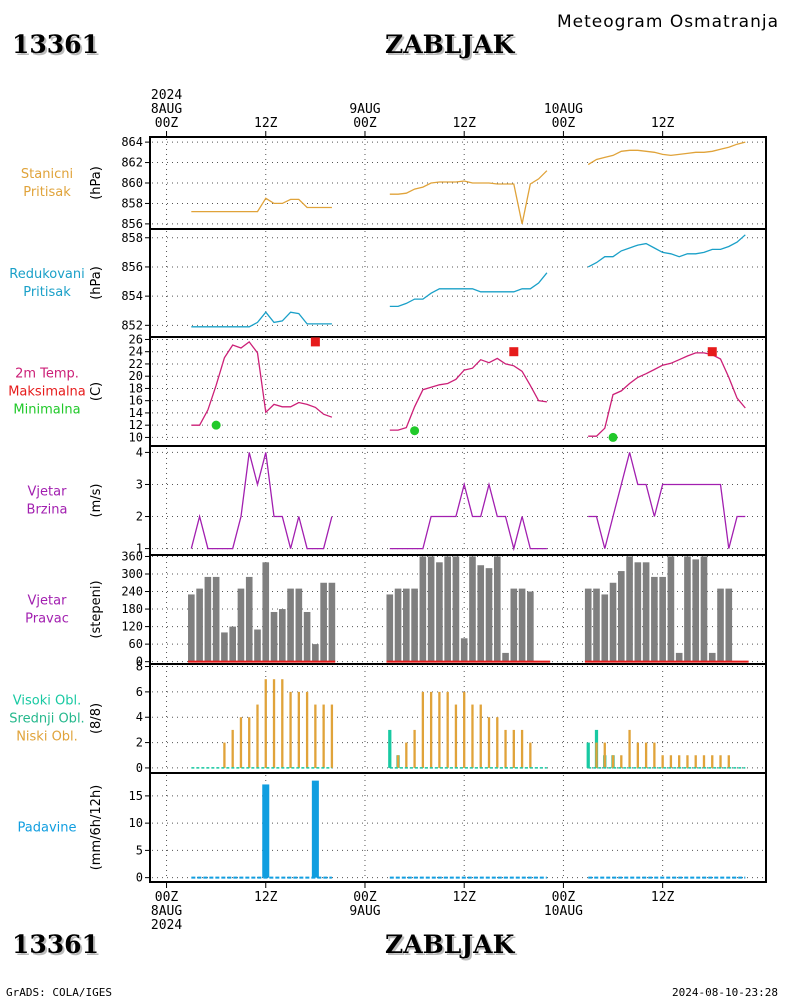  I want to click on y-tick-label: 860, so click(132, 183).